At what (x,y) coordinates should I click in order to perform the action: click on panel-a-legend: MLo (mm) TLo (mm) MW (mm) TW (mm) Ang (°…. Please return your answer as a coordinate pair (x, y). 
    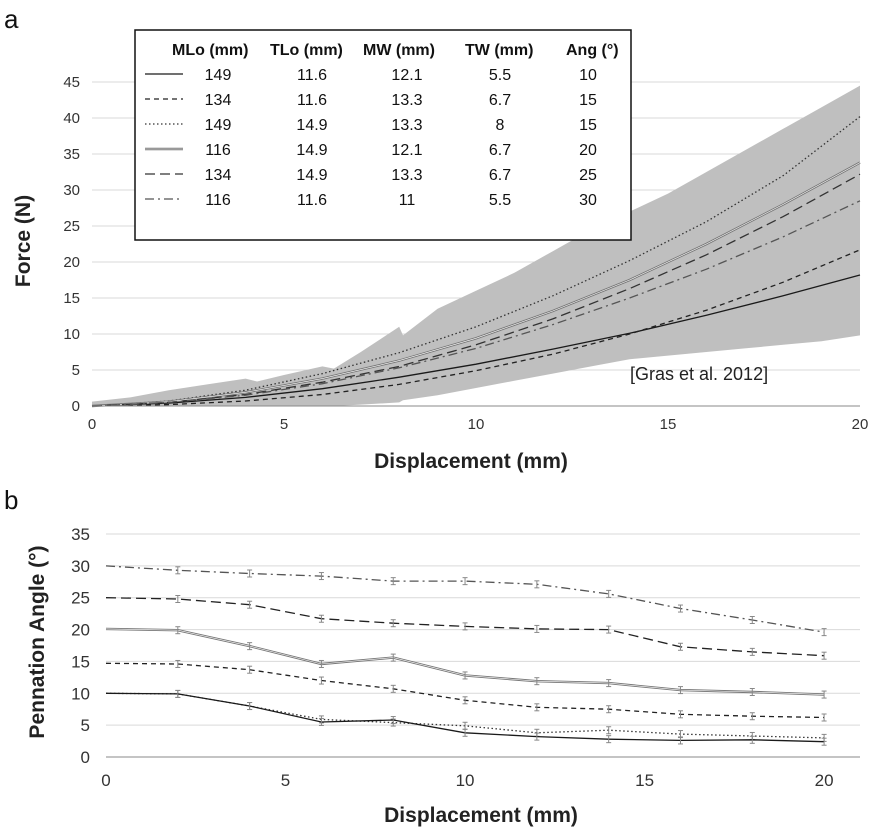
    Looking at the image, I should click on (383, 135).